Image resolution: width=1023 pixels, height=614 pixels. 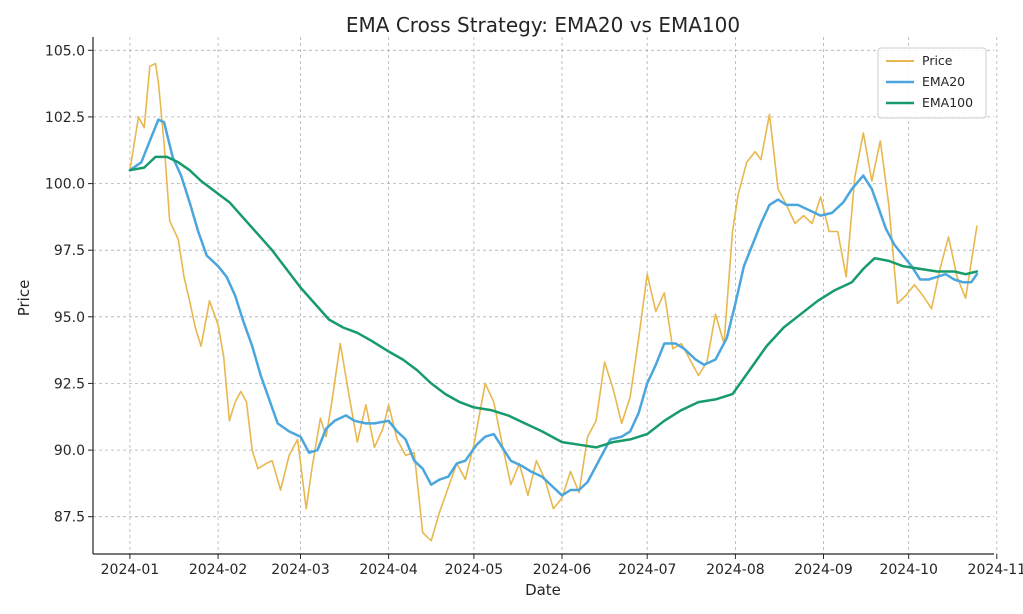 I want to click on y-tick-label: 95.0, so click(x=69, y=318).